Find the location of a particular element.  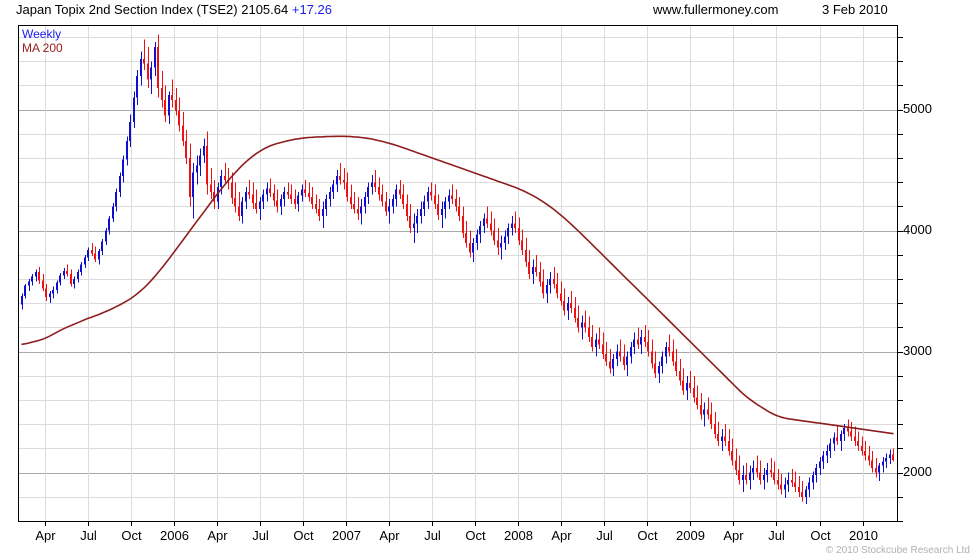

copyright-notice: © 2010 Stockcube Research Ltd is located at coordinates (897, 550).